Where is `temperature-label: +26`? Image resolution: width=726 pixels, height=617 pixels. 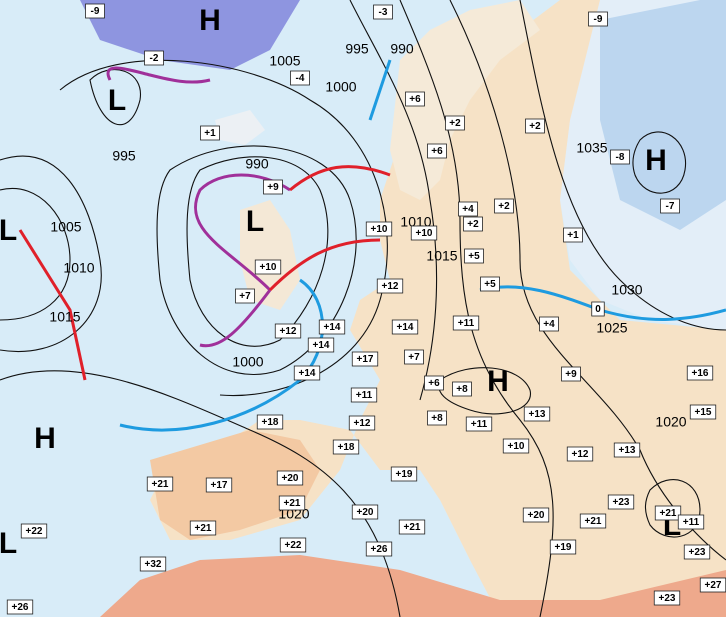 temperature-label: +26 is located at coordinates (20, 607).